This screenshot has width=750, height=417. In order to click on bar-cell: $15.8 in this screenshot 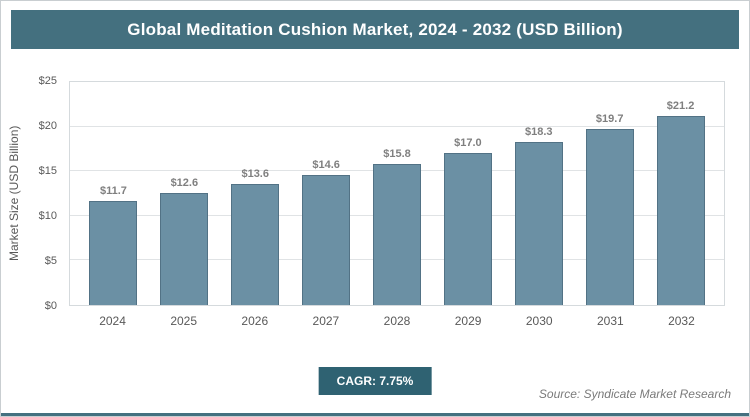, I will do `click(397, 193)`.